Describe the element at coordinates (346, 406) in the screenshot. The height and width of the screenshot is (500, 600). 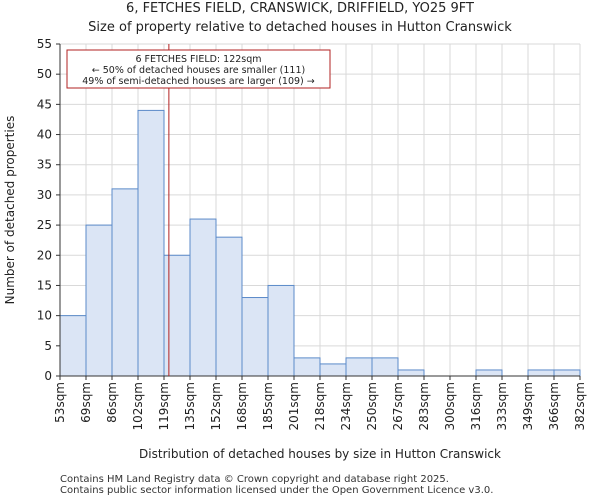
I see `x-tick-label: 234sqm` at that location.